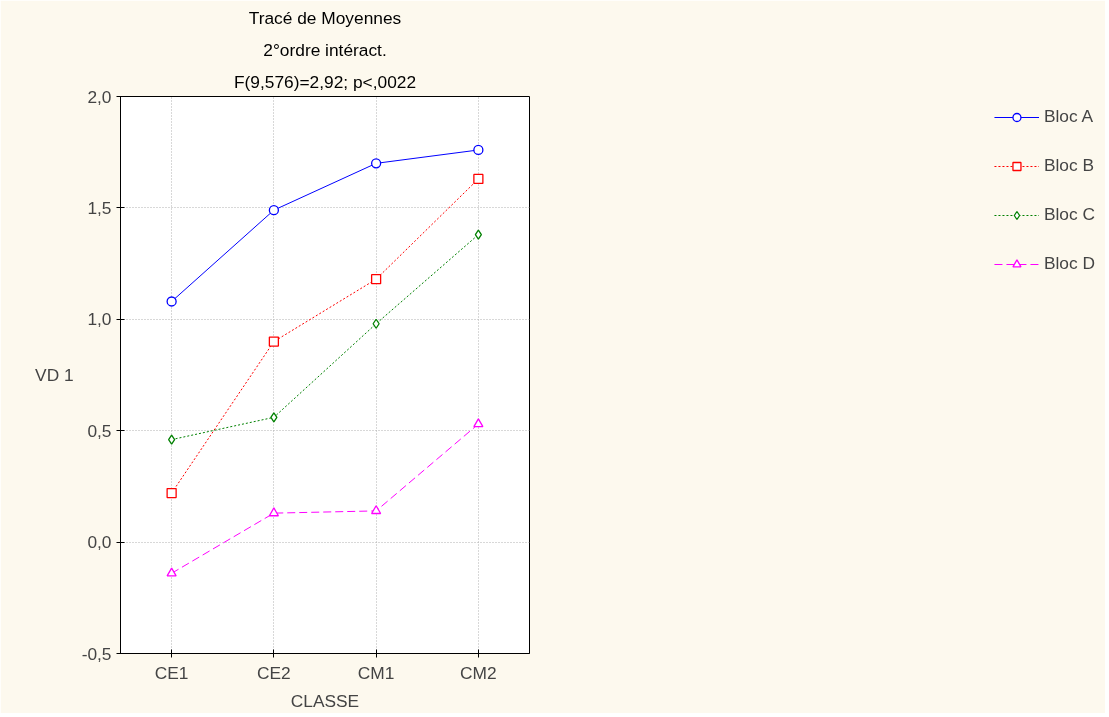 This screenshot has width=1109, height=717. What do you see at coordinates (325, 81) in the screenshot?
I see `text: F(9,576)=2,92; p<,0022` at bounding box center [325, 81].